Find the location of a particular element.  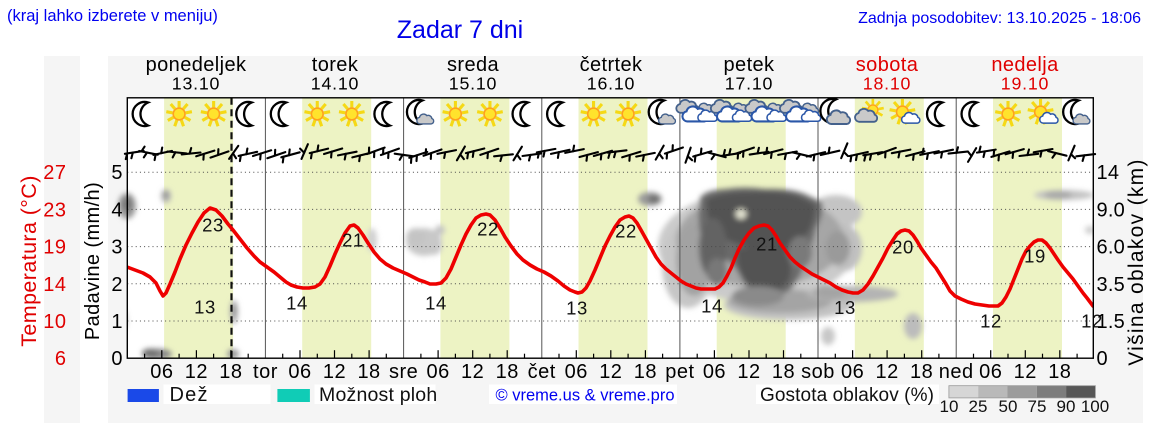

svg-text: 17.10 is located at coordinates (749, 84).